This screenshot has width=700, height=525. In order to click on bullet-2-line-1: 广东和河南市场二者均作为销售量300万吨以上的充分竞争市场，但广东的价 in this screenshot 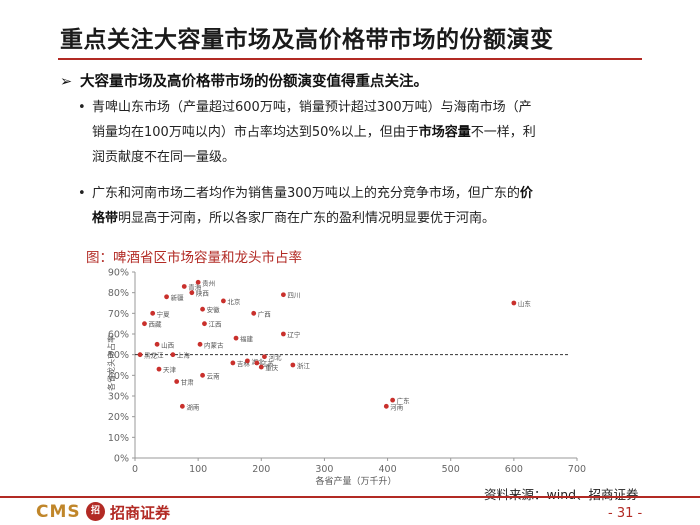, I will do `click(367, 193)`.